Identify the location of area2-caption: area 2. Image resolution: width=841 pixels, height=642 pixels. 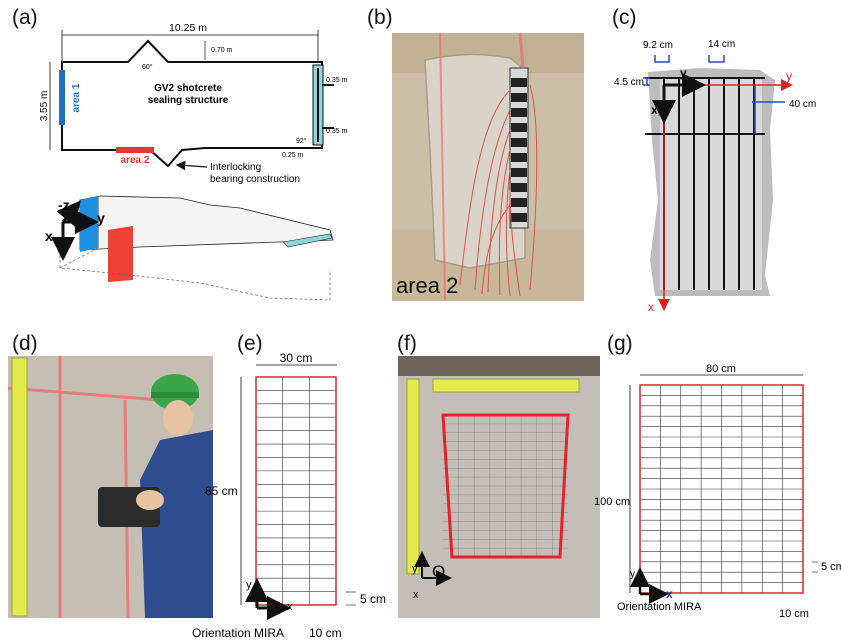
(427, 285).